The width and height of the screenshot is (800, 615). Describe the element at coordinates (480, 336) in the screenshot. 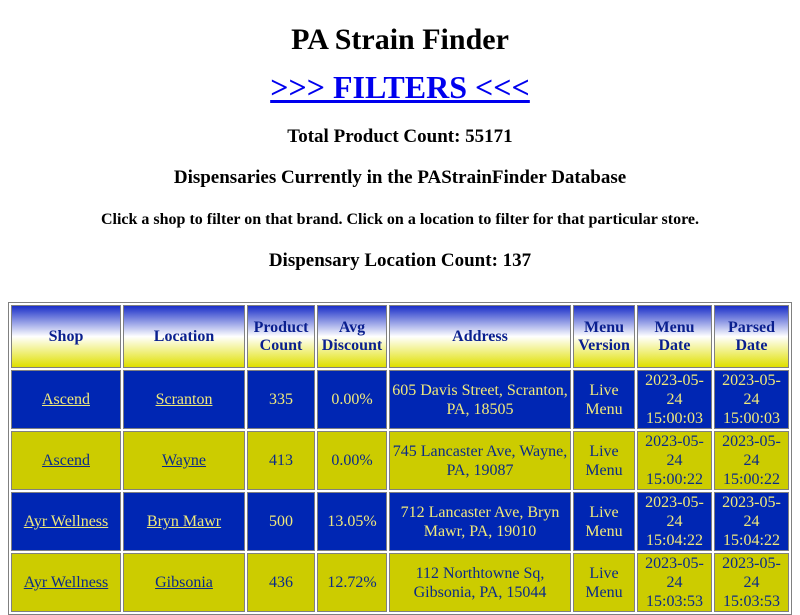

I see `header-address: Address` at that location.